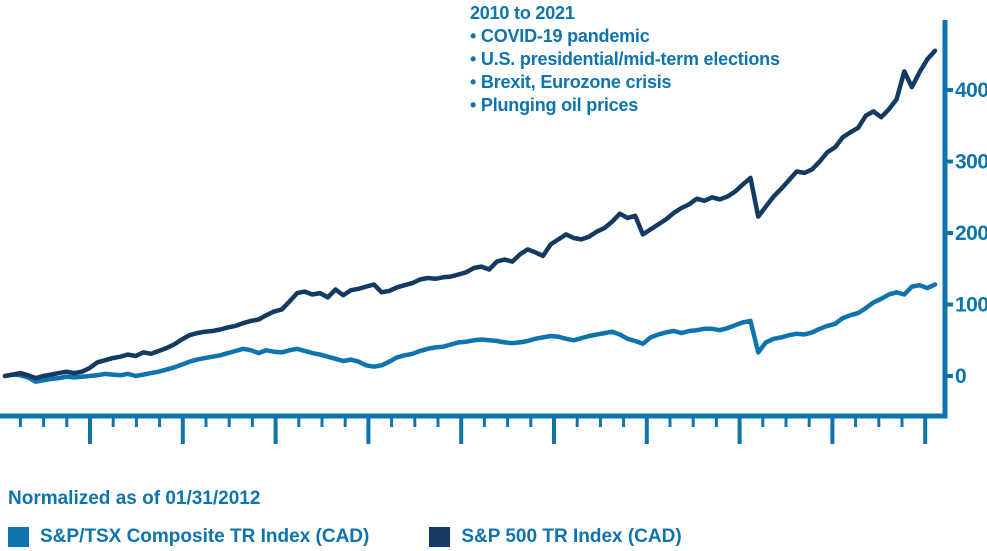 The height and width of the screenshot is (551, 987). Describe the element at coordinates (522, 13) in the screenshot. I see `annotation-title: 2010 to 2021` at that location.